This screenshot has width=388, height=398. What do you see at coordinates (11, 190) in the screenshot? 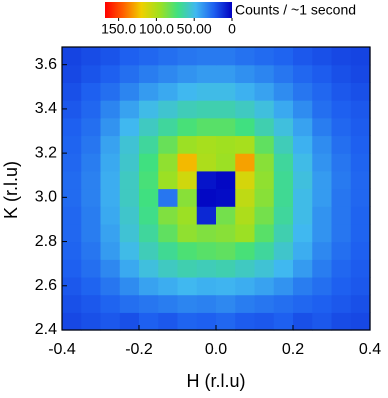
I see `y-axis-title: K (r.l.u)` at bounding box center [11, 190].